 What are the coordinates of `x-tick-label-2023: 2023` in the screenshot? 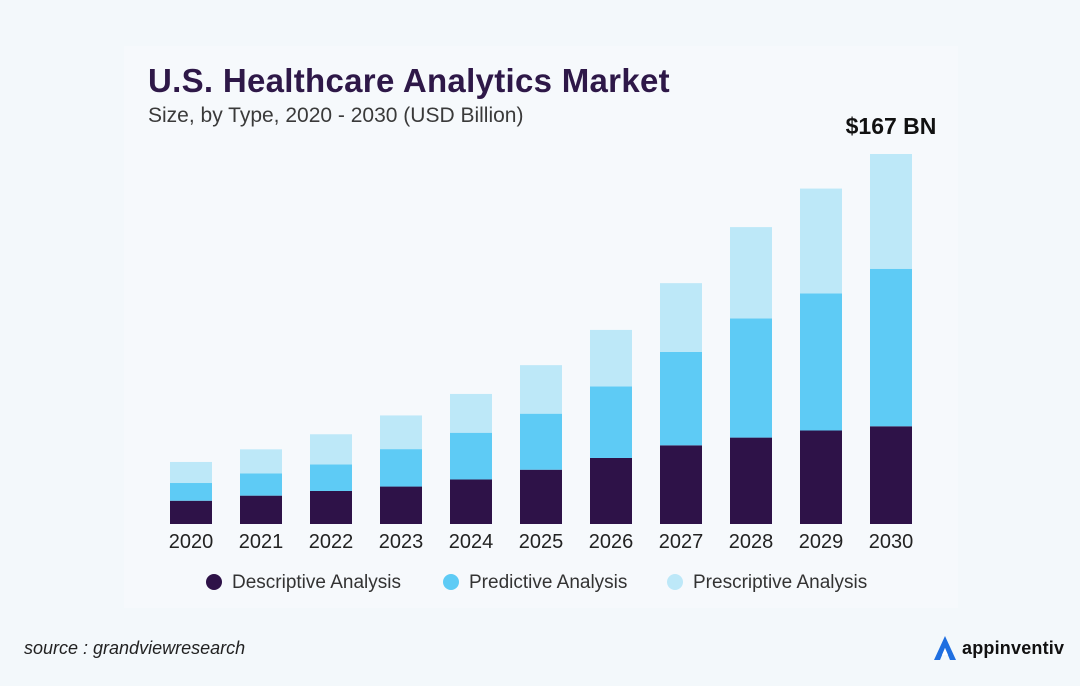 It's located at (401, 542).